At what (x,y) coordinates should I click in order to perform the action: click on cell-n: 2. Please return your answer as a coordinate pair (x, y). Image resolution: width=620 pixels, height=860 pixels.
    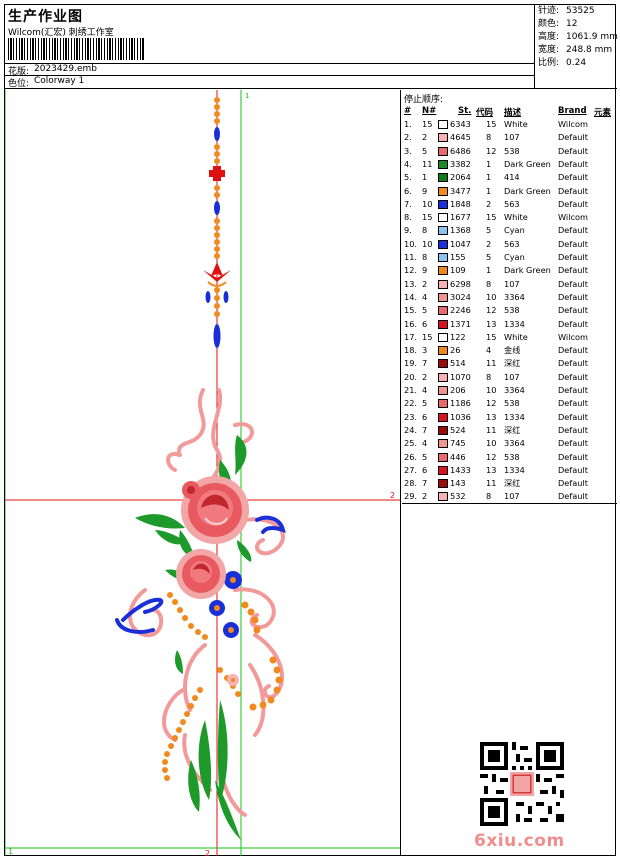
    Looking at the image, I should click on (425, 376).